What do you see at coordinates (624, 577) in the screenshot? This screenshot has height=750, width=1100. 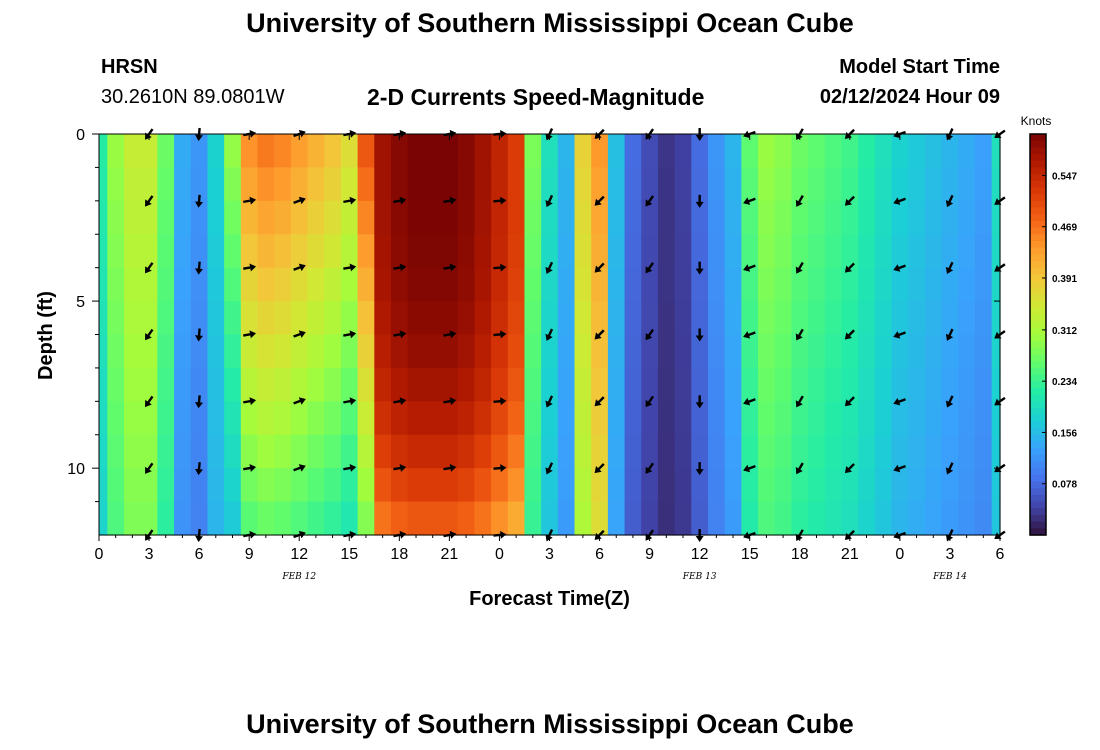 I see `date-labels: FEB 12 FEB 13 FEB 14` at bounding box center [624, 577].